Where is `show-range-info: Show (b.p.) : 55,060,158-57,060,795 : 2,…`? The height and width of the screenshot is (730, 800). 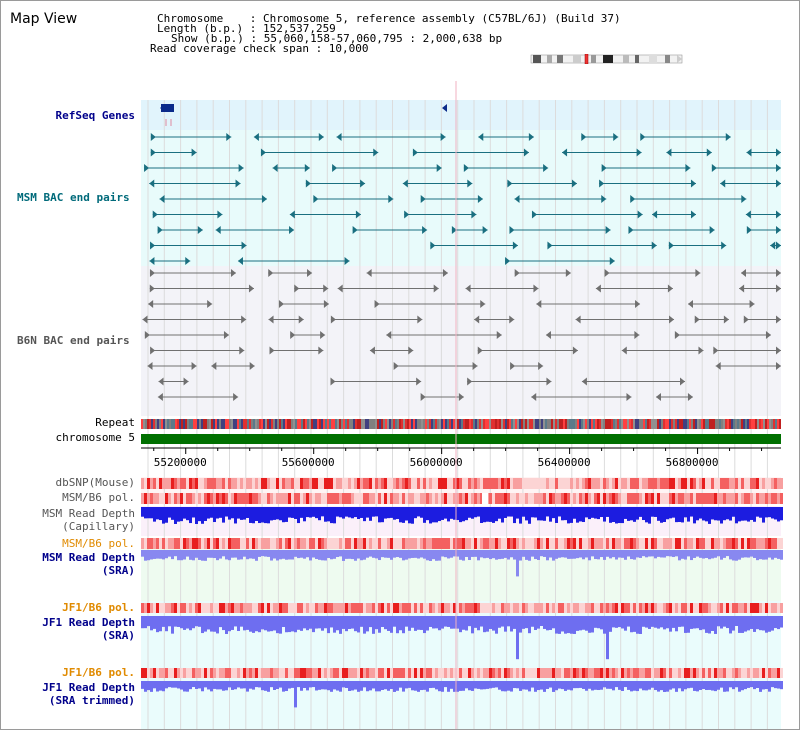 show-range-info: Show (b.p.) : 55,060,158-57,060,795 : 2,… is located at coordinates (337, 38).